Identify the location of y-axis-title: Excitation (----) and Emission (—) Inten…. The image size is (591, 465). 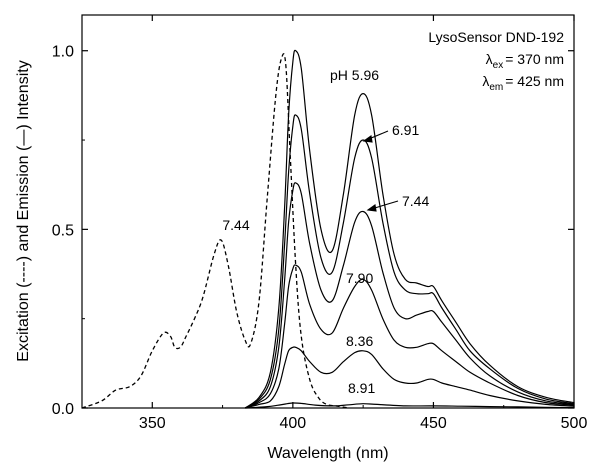
(23, 210).